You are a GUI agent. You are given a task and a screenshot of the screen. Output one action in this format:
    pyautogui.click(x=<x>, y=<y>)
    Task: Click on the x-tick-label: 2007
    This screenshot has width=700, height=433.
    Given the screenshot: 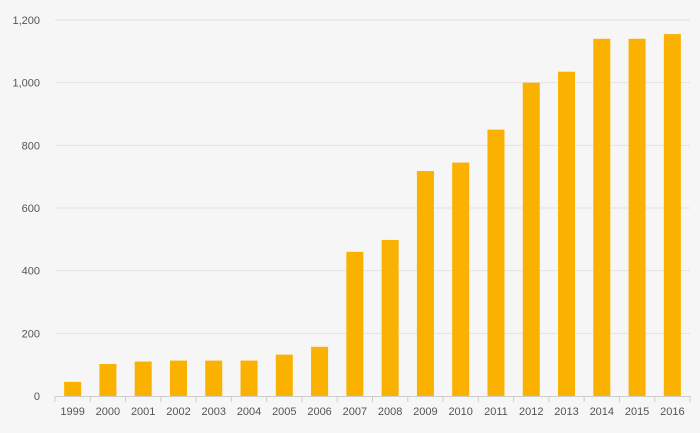 What is the action you would take?
    pyautogui.click(x=355, y=412)
    